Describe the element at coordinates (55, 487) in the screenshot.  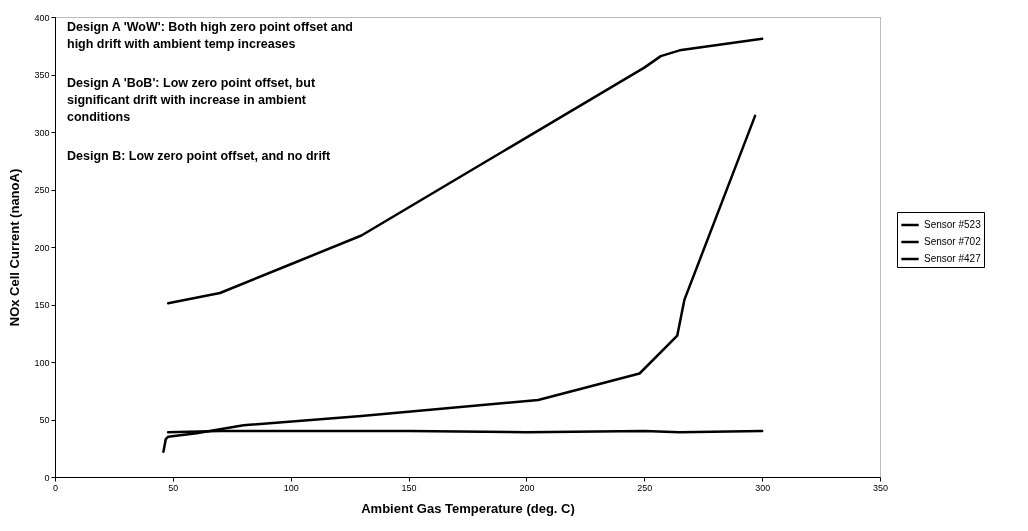
I see `x-tick-label: 0` at that location.